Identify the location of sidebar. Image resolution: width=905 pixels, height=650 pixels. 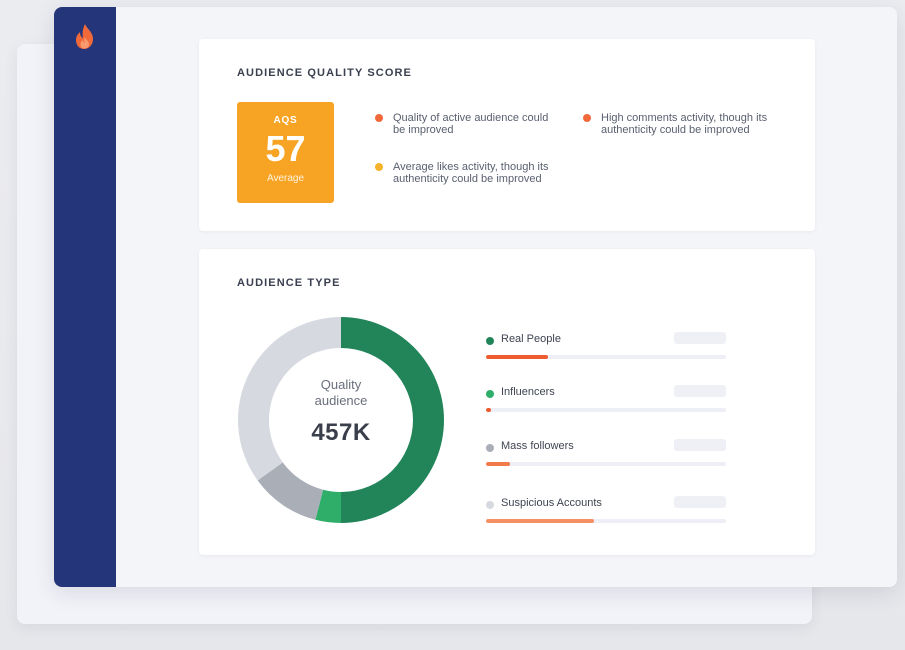
(85, 297).